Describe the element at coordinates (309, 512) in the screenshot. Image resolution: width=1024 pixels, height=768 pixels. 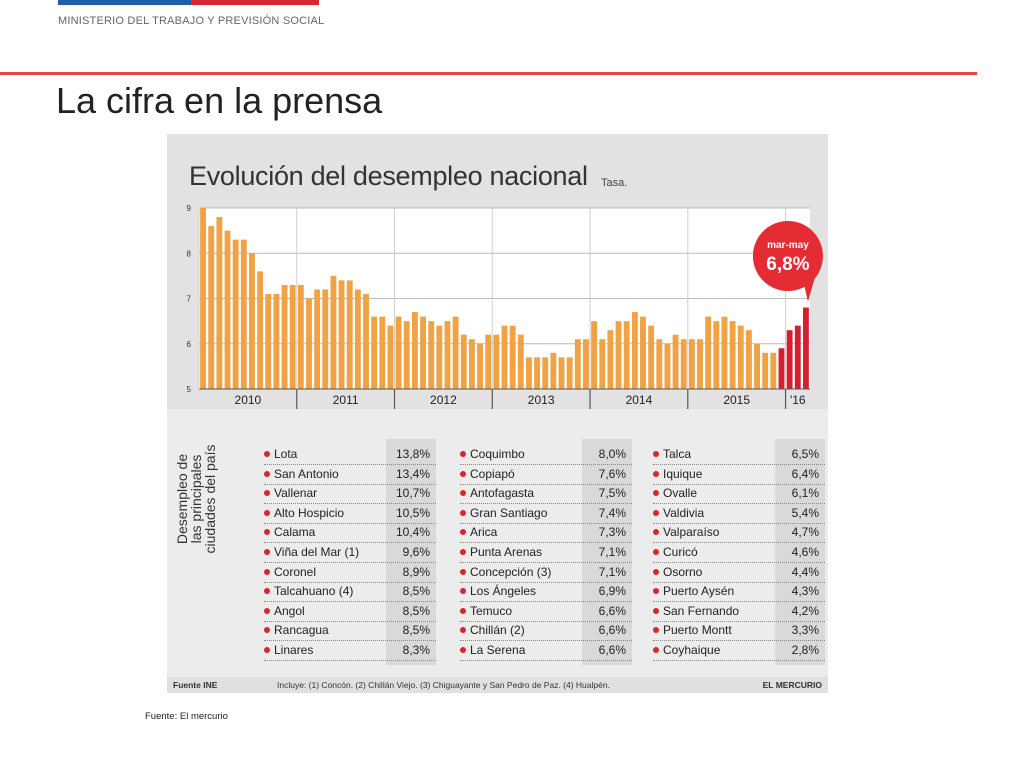
I see `city-name: Alto Hospicio` at that location.